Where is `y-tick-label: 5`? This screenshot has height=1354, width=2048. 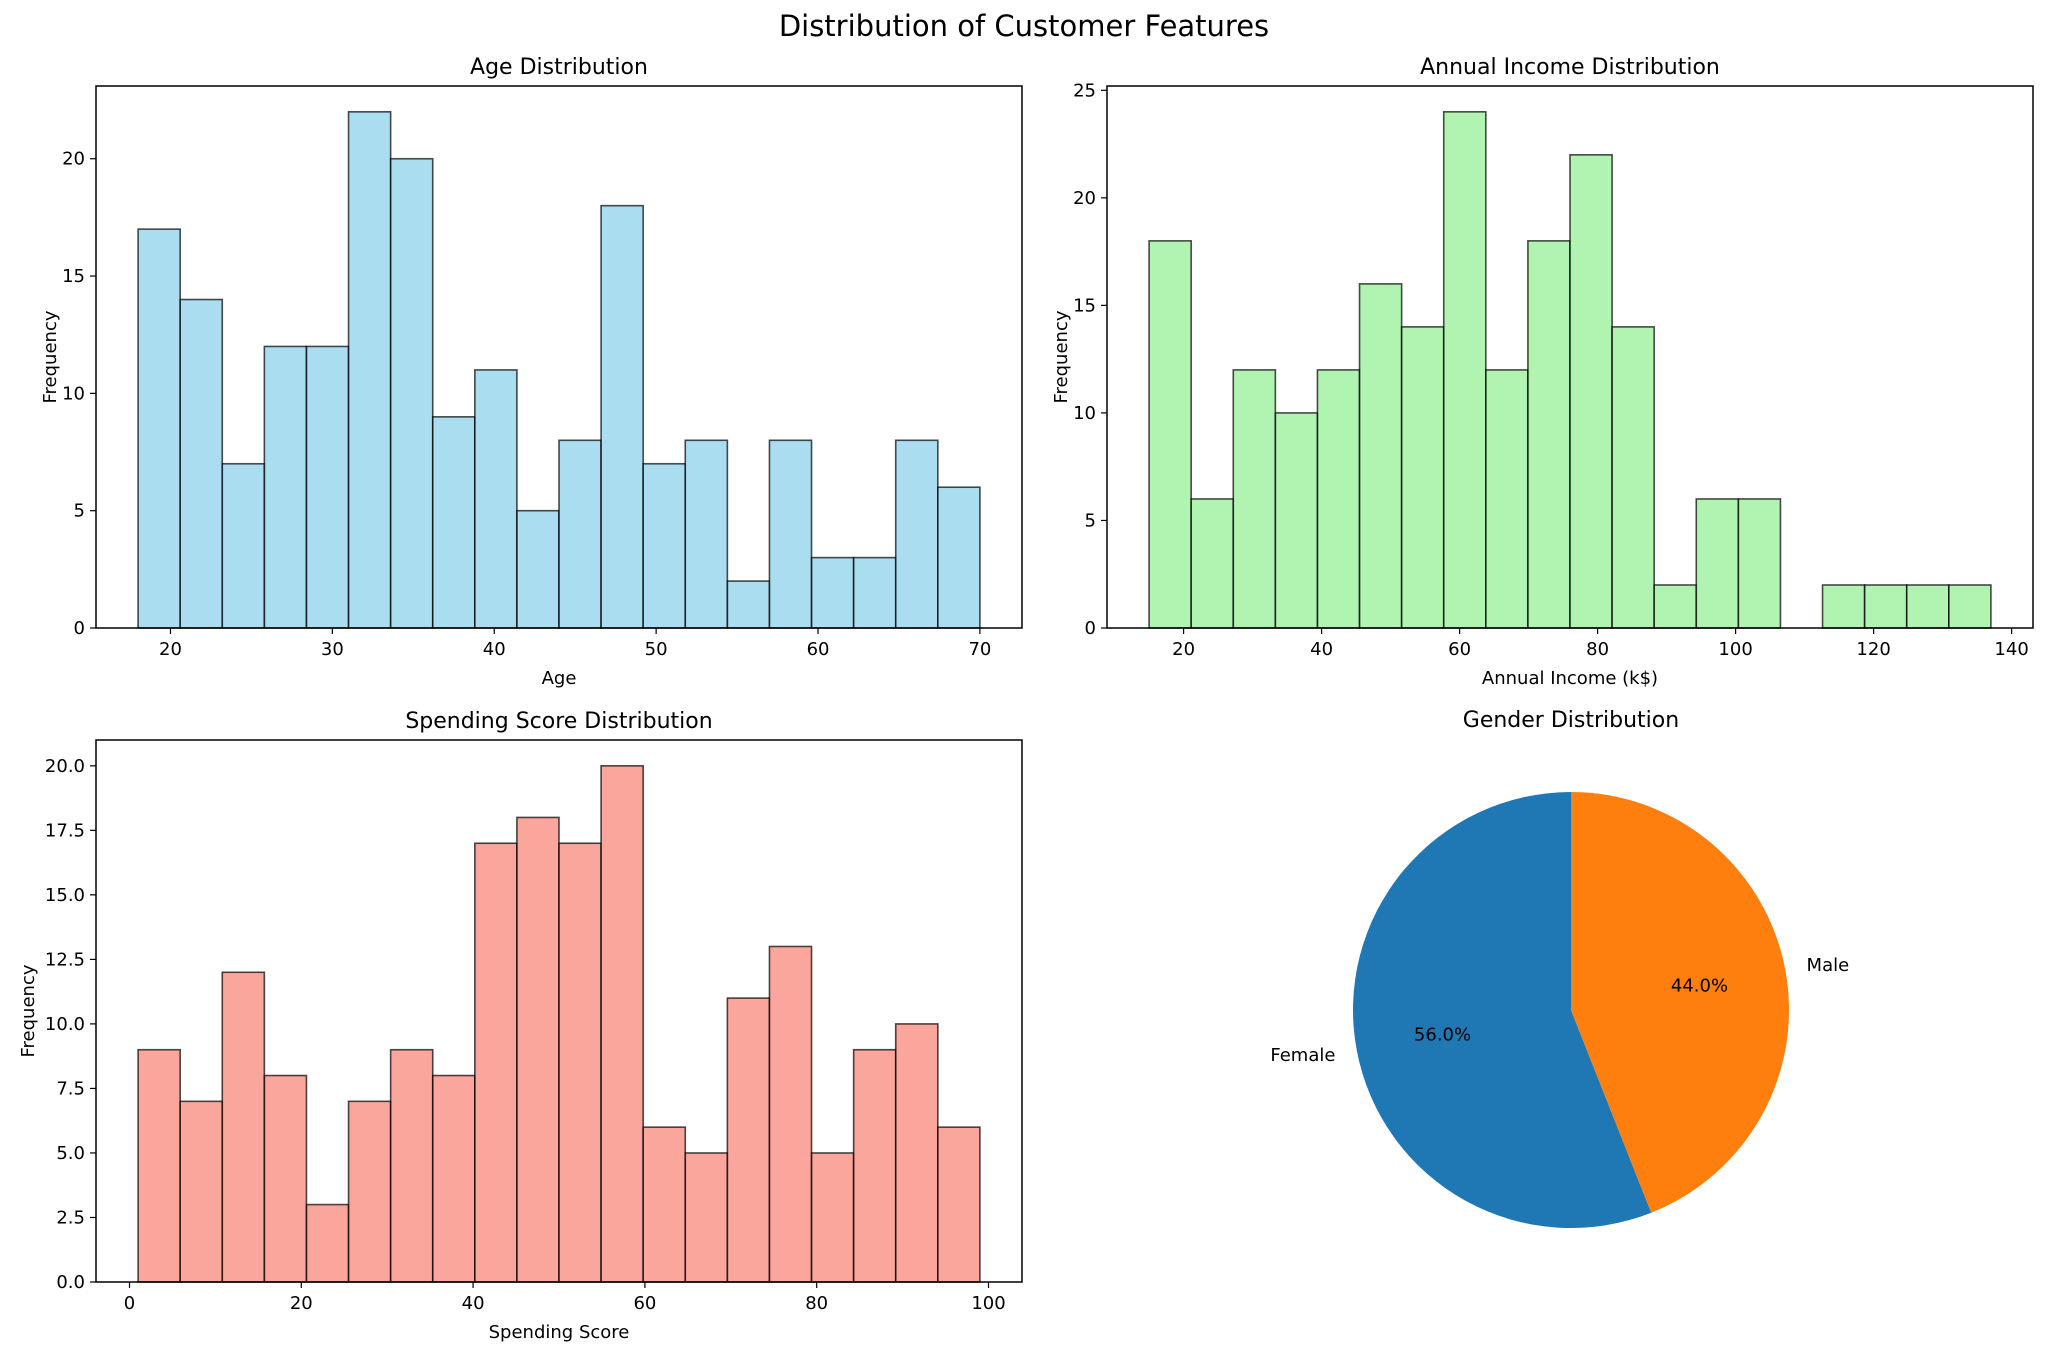
y-tick-label: 5 is located at coordinates (1090, 520).